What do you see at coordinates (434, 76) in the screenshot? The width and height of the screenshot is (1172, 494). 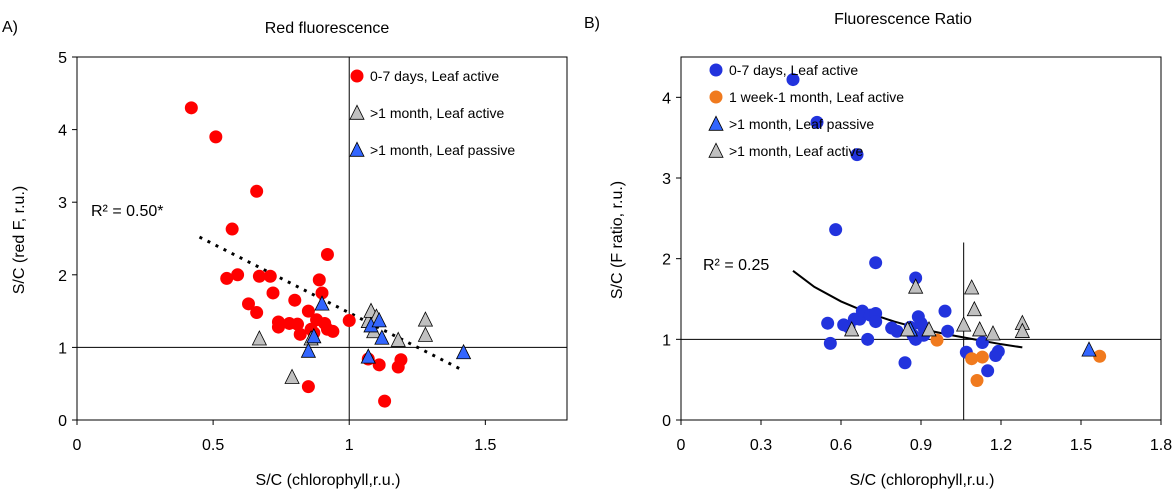 I see `panel-a-legend-label-0: 0-7 days, Leaf active` at bounding box center [434, 76].